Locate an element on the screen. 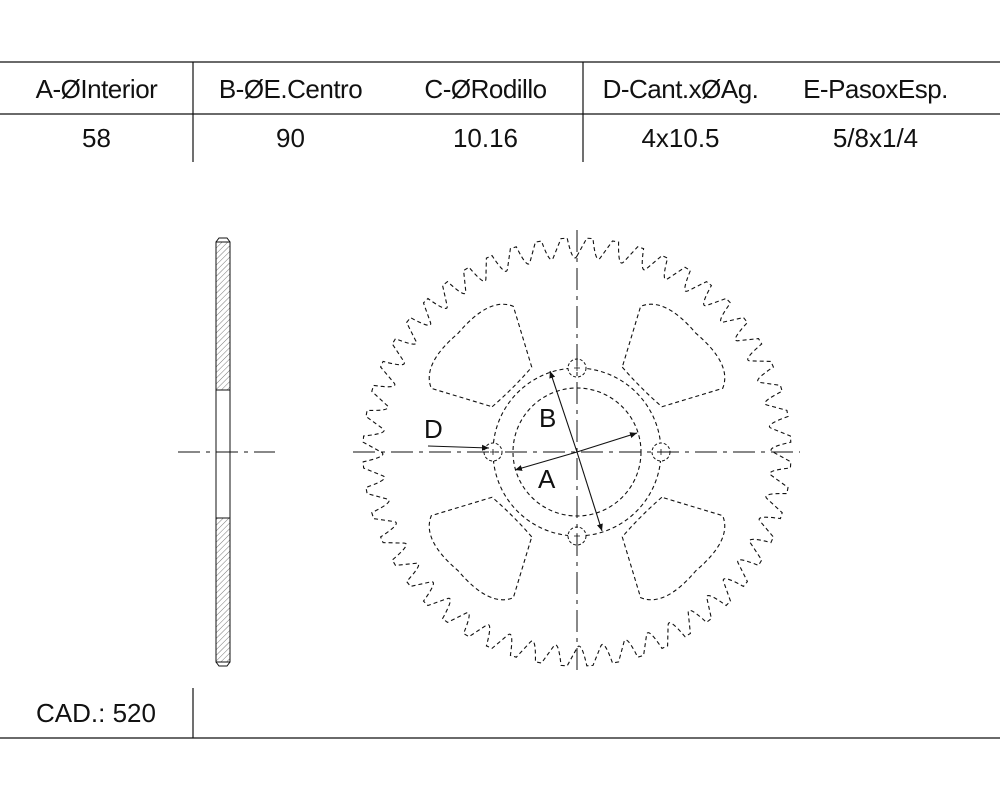  header-e-paso: E-PasoxEsp. is located at coordinates (875, 89).